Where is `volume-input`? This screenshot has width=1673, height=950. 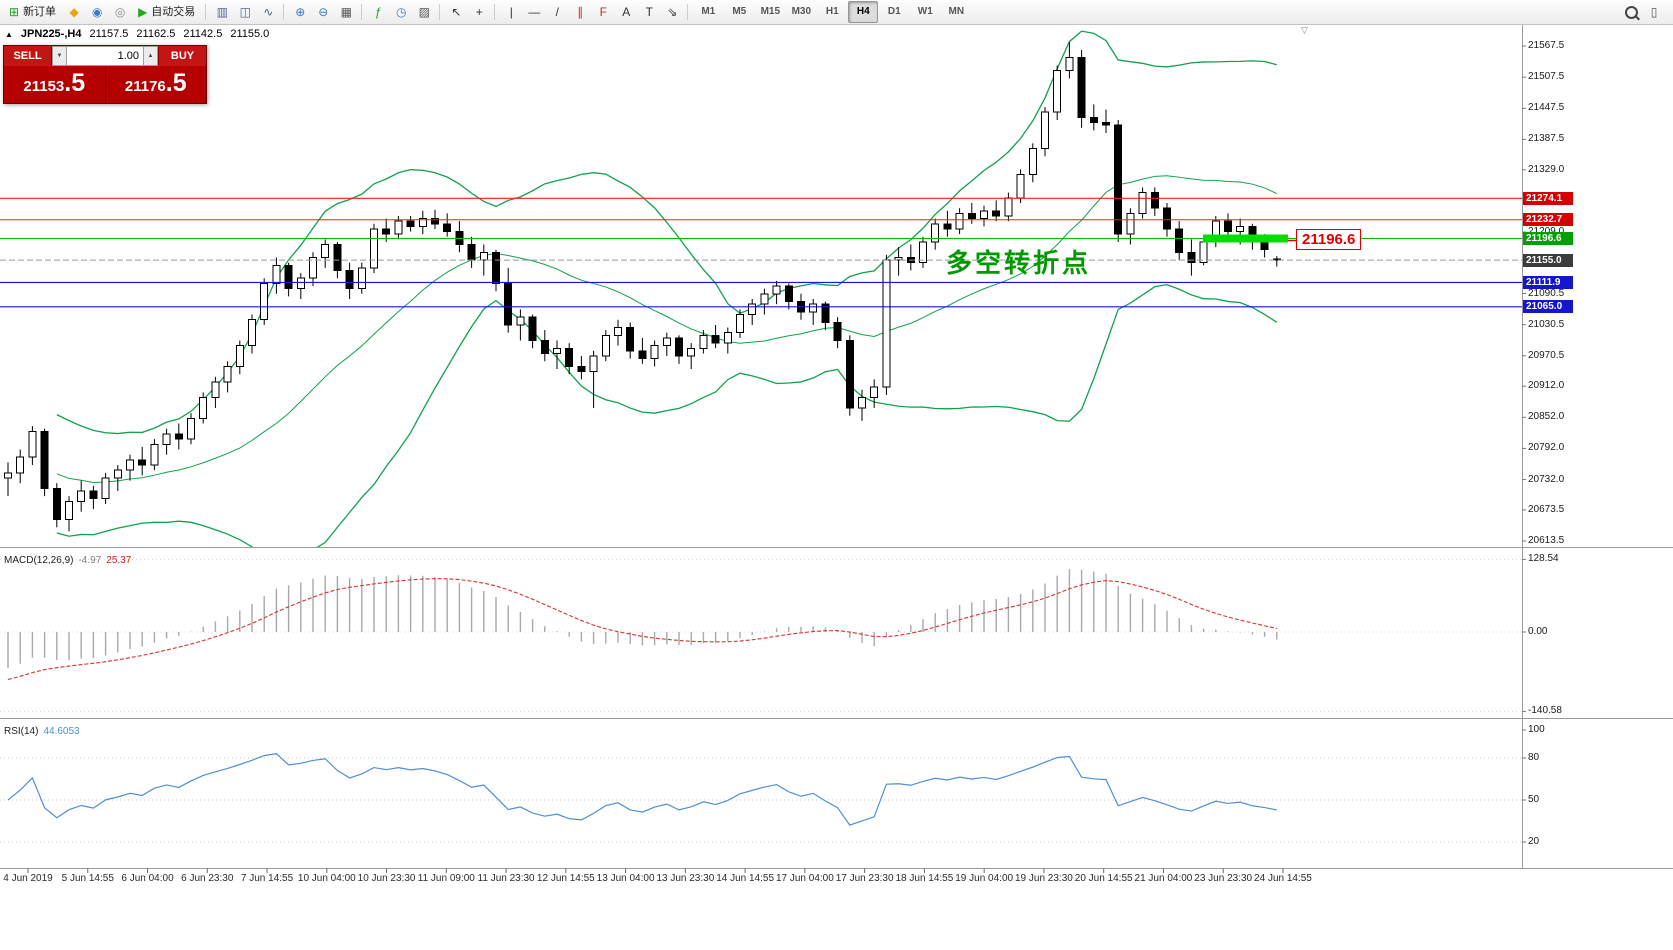 volume-input is located at coordinates (105, 56).